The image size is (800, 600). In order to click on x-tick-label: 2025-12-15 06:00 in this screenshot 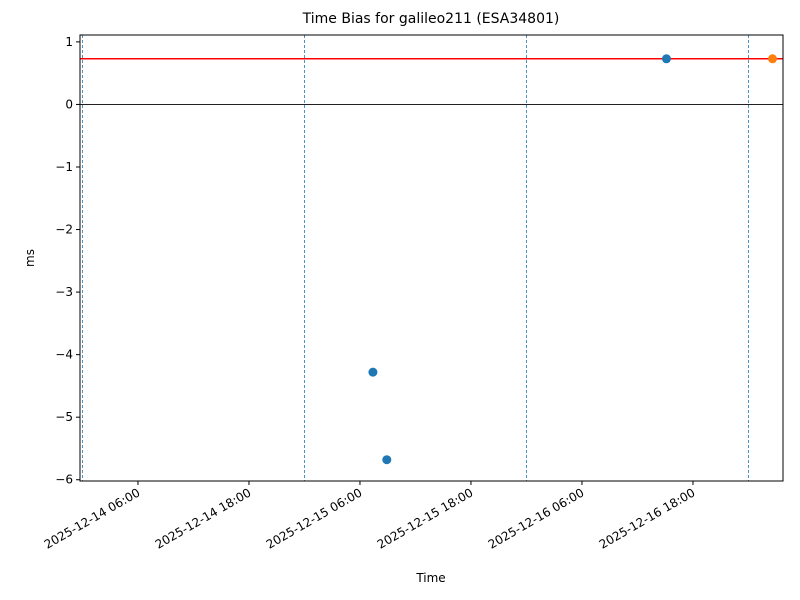, I will do `click(314, 518)`.